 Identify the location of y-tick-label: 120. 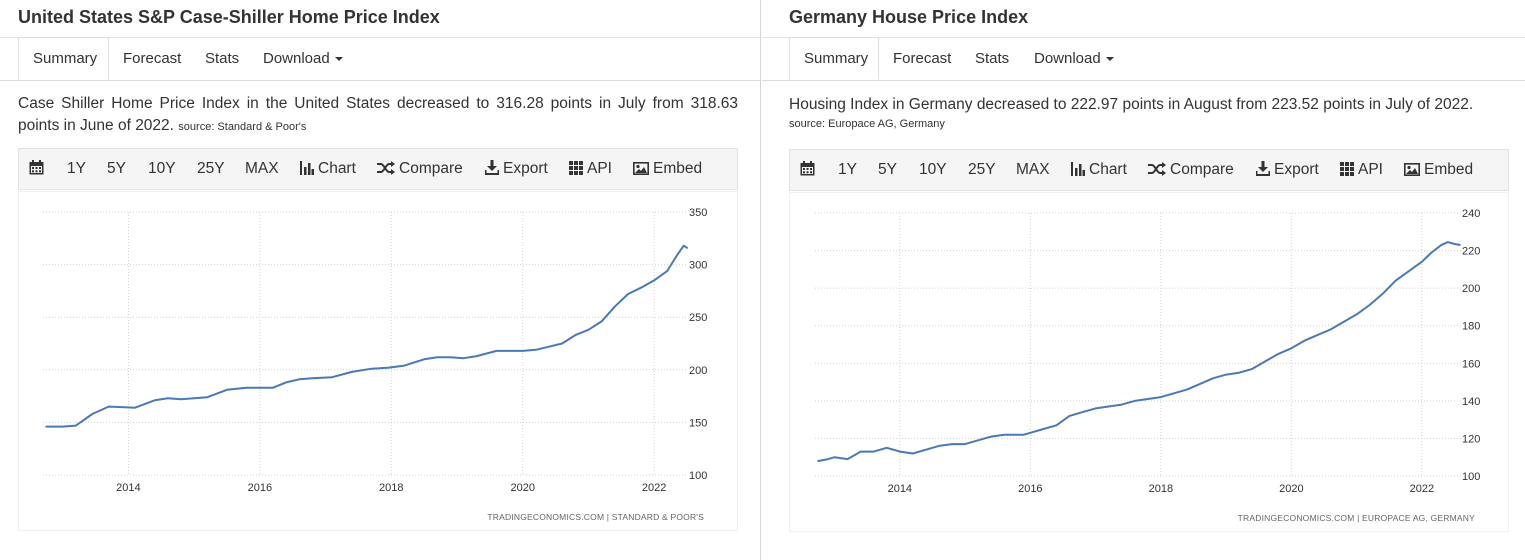
(1471, 439).